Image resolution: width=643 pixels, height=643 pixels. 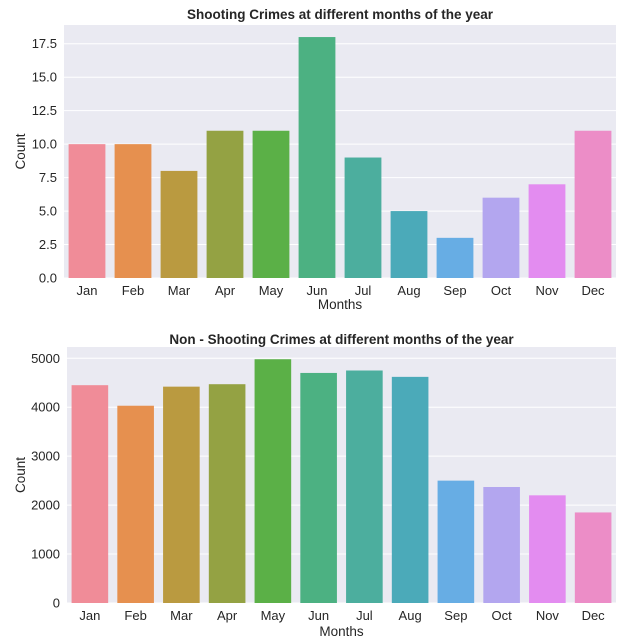 I want to click on y-tick-label: 5000, so click(x=45, y=358).